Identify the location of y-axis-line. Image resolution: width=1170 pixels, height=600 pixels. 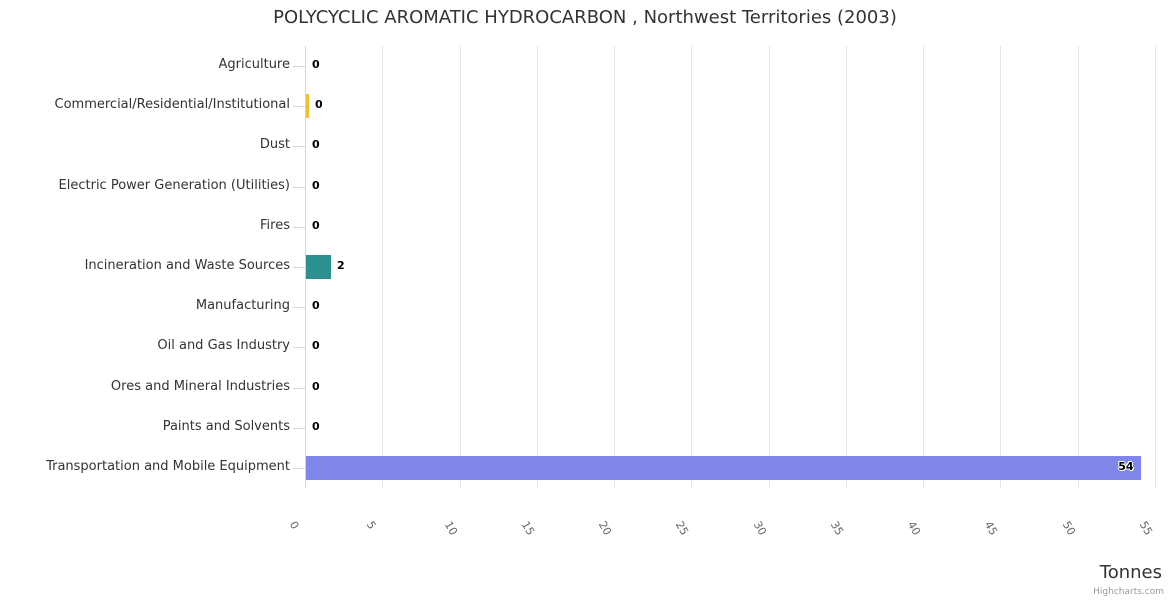
(305, 267).